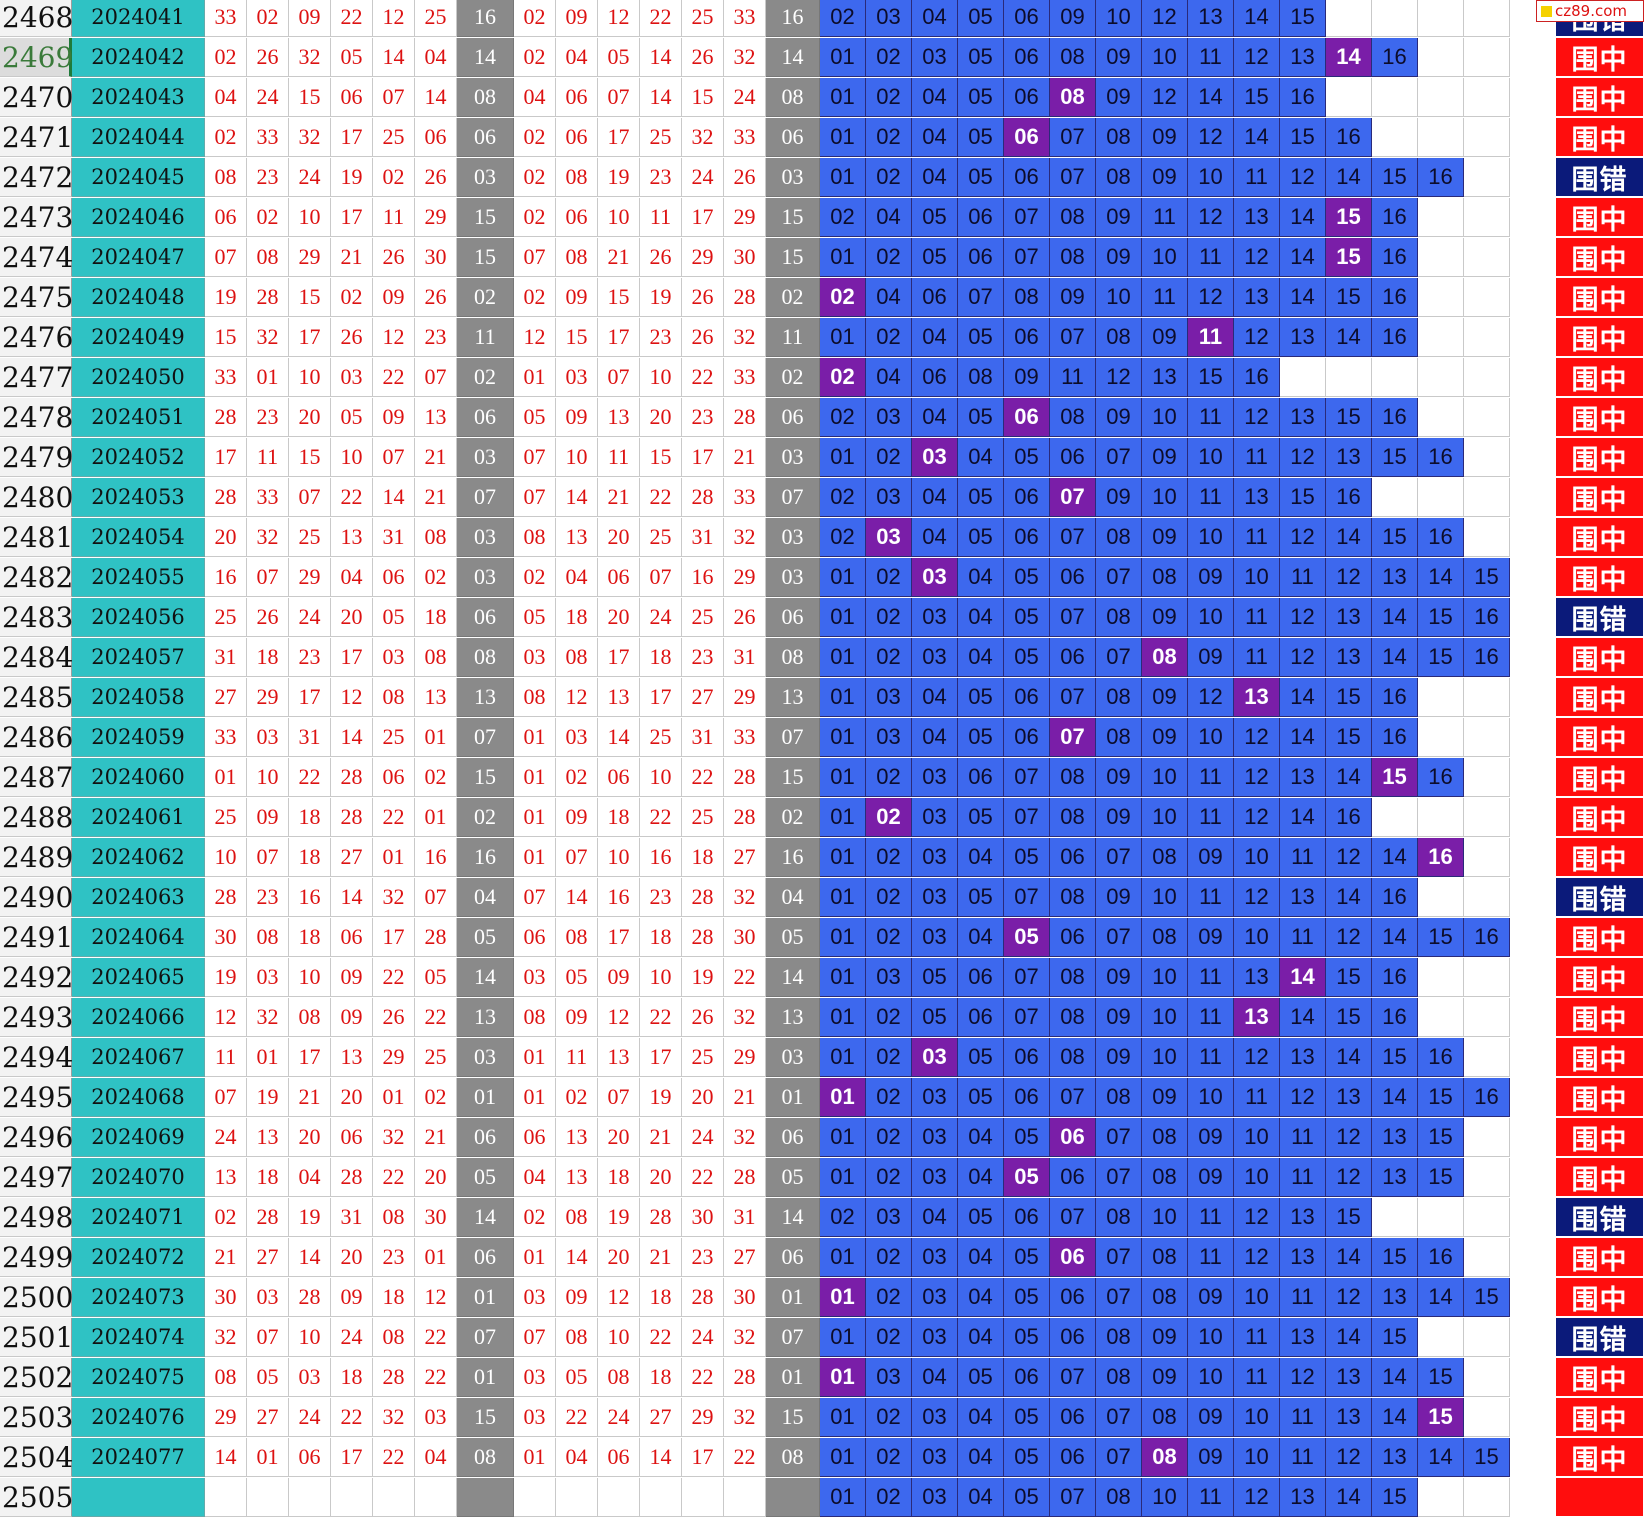  I want to click on cover-number-cell: 14, so click(1395, 857).